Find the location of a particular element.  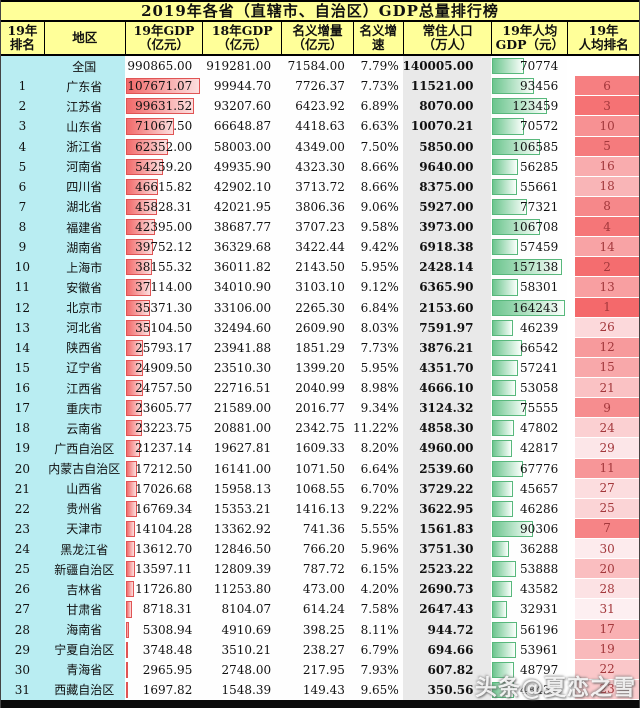

gdp18-cell: 36011.82 is located at coordinates (242, 267).